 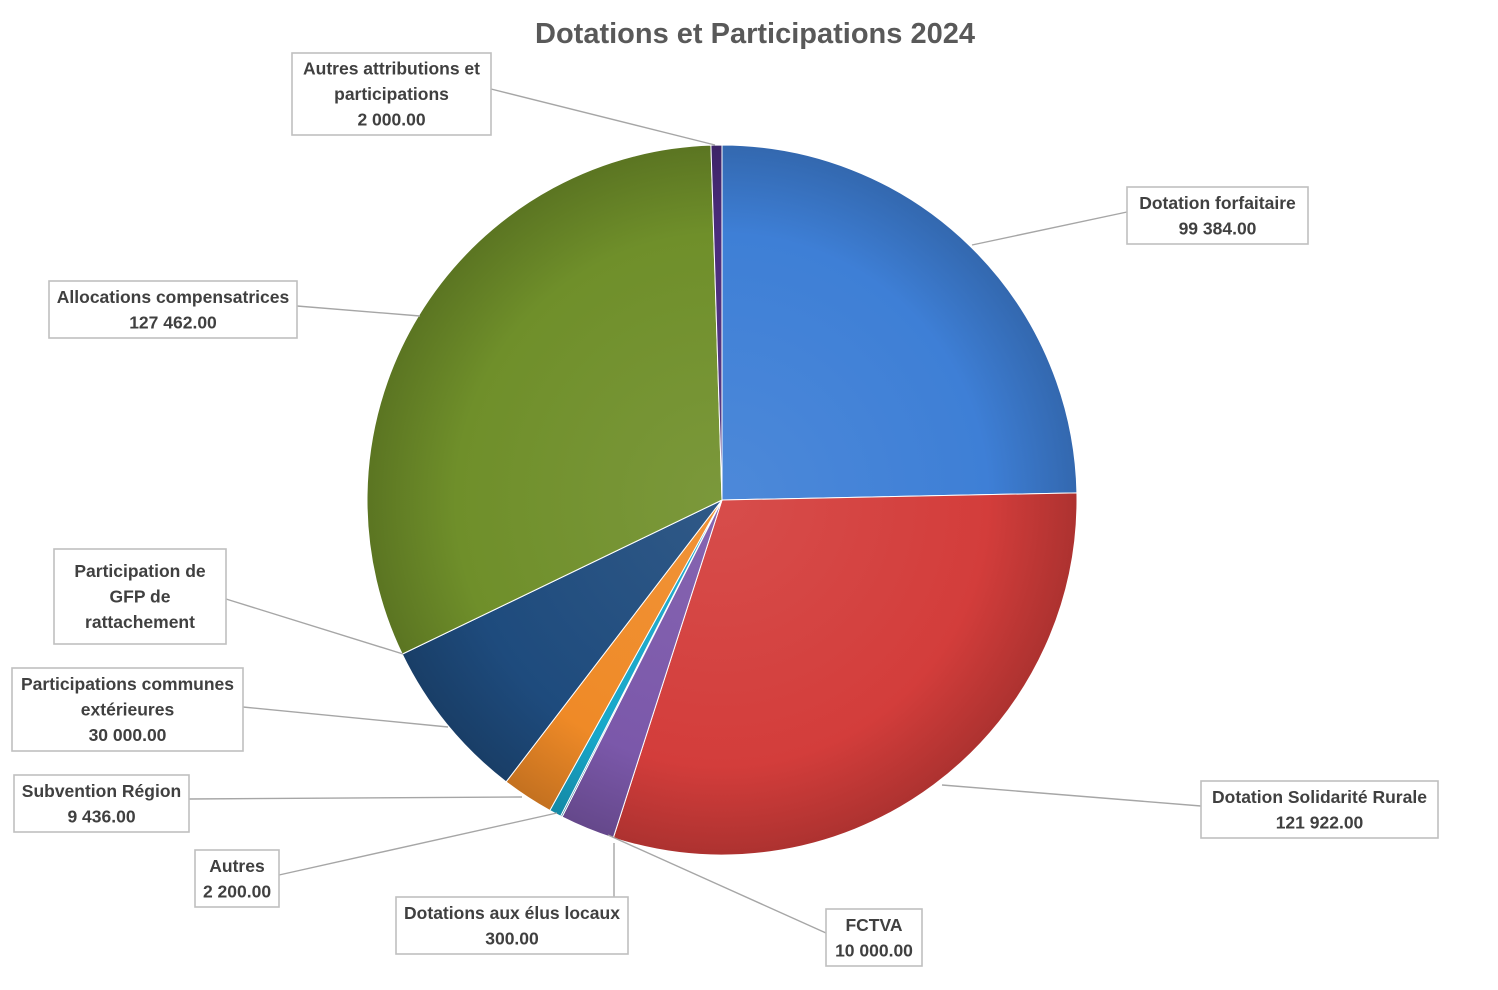 I want to click on data-label-text: Autres 2 200.00, so click(x=237, y=879).